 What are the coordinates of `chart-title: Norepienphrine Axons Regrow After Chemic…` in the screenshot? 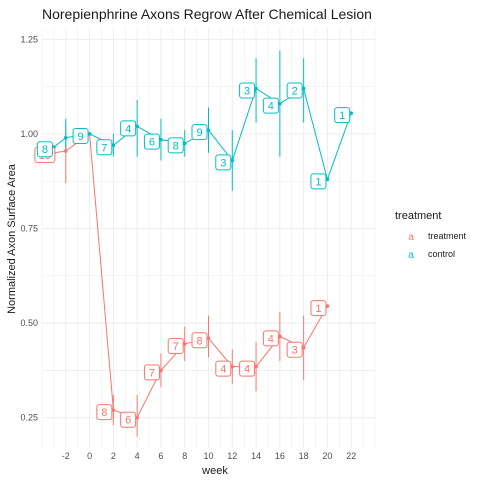 It's located at (207, 14).